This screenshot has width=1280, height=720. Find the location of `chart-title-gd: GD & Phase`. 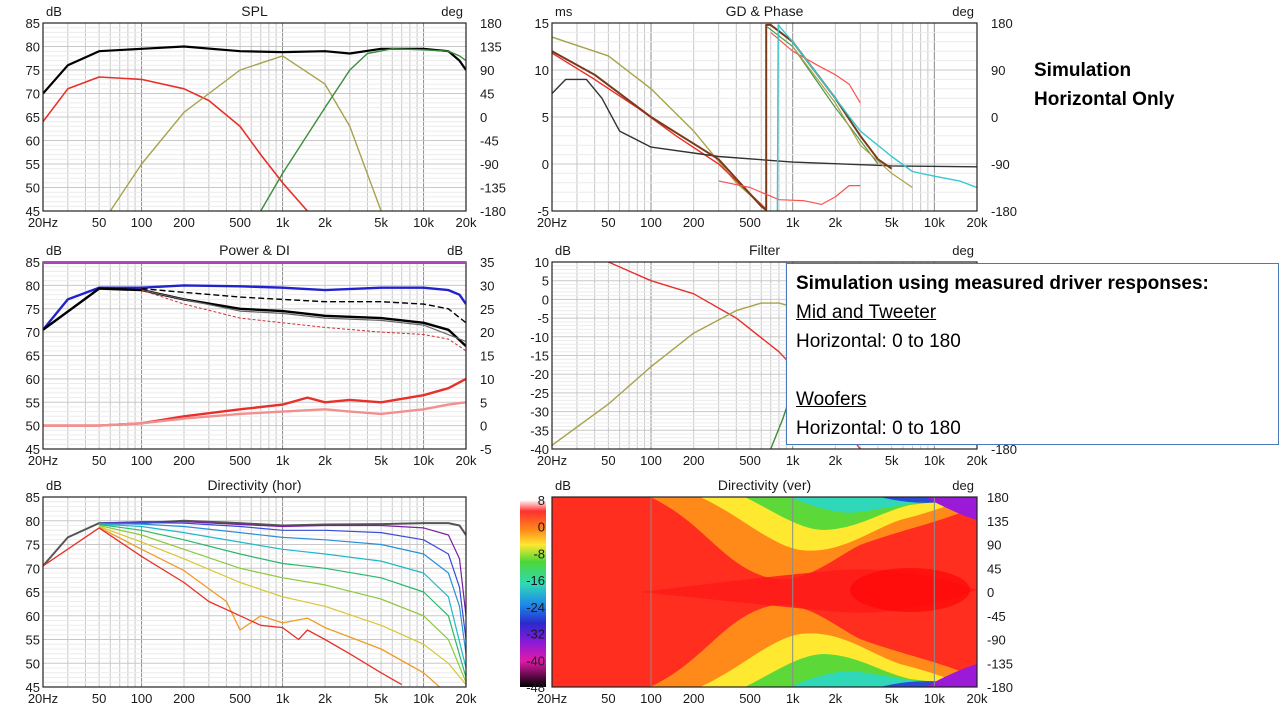

chart-title-gd: GD & Phase is located at coordinates (765, 11).